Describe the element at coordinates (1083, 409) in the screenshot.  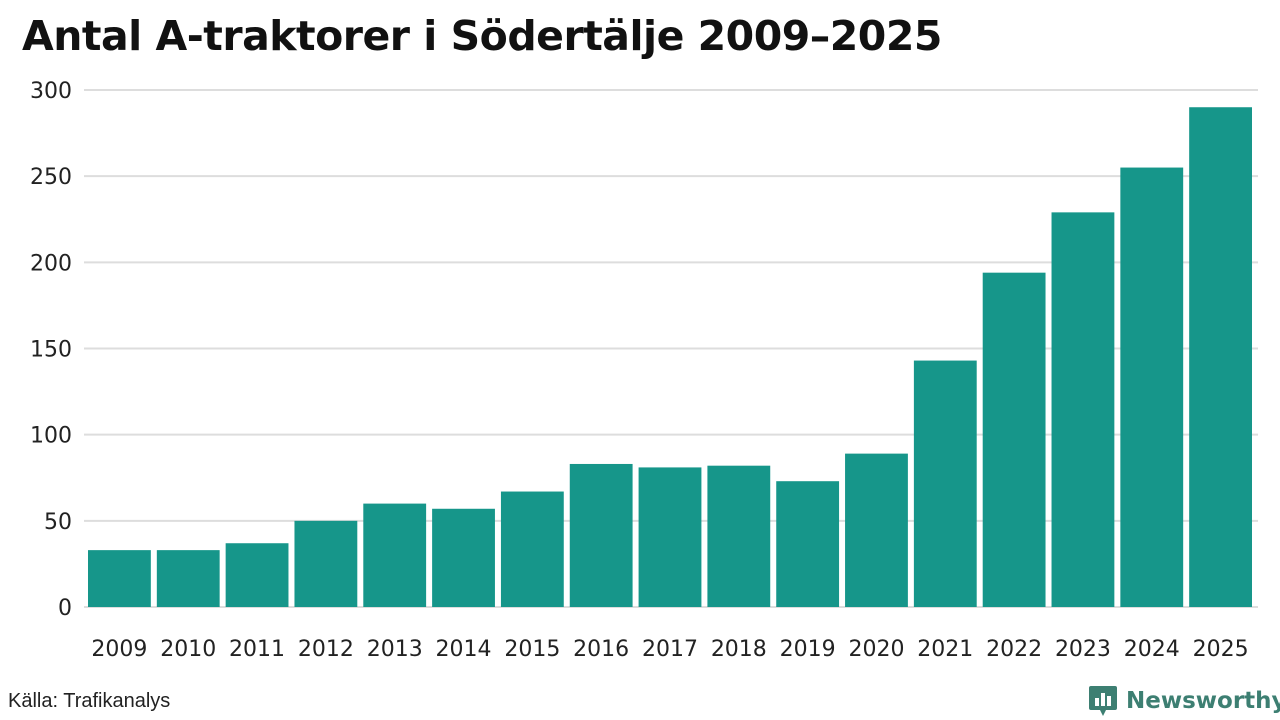
I see `bar-2023` at that location.